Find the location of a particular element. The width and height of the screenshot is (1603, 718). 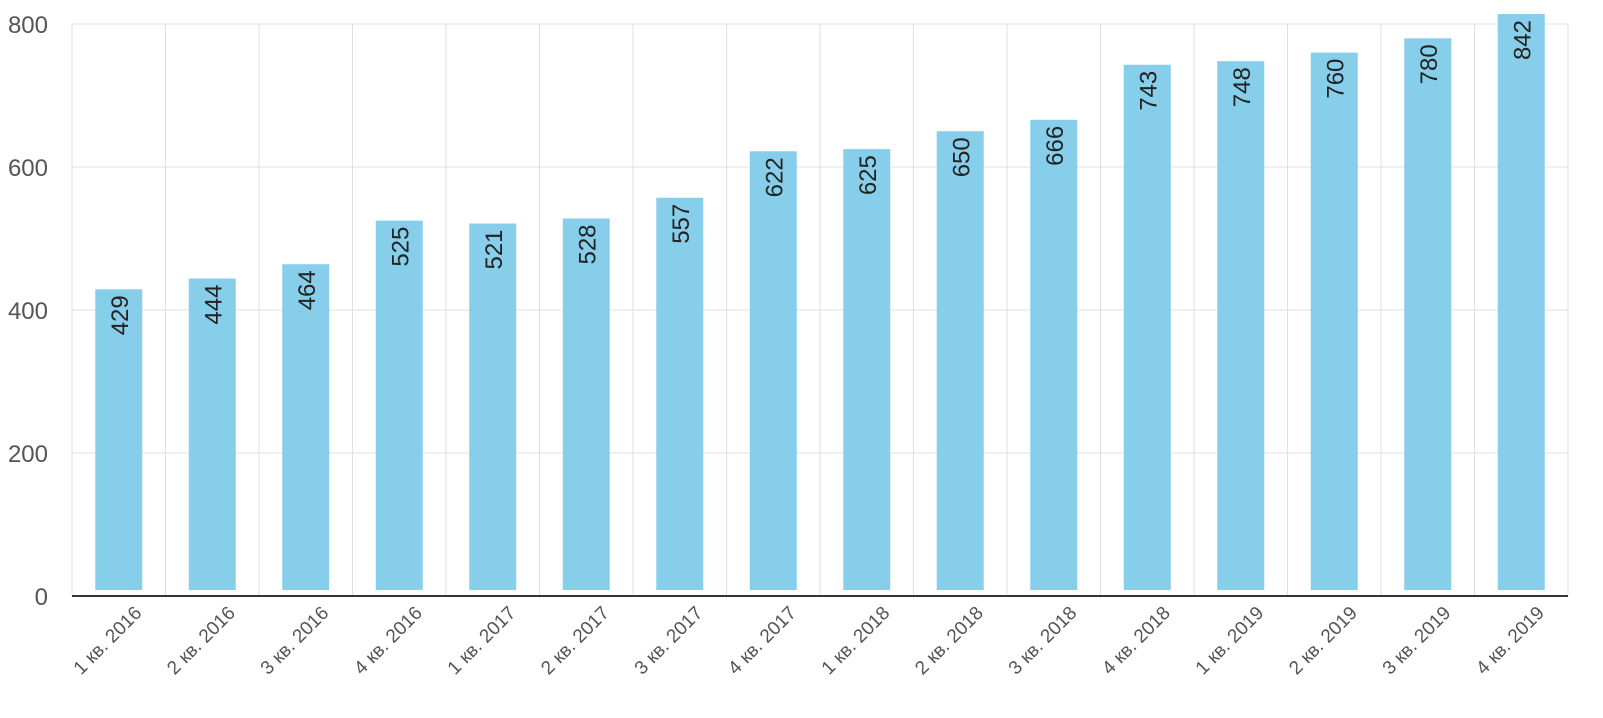

x-tick-label: 1 кв. 2019 is located at coordinates (1230, 641).